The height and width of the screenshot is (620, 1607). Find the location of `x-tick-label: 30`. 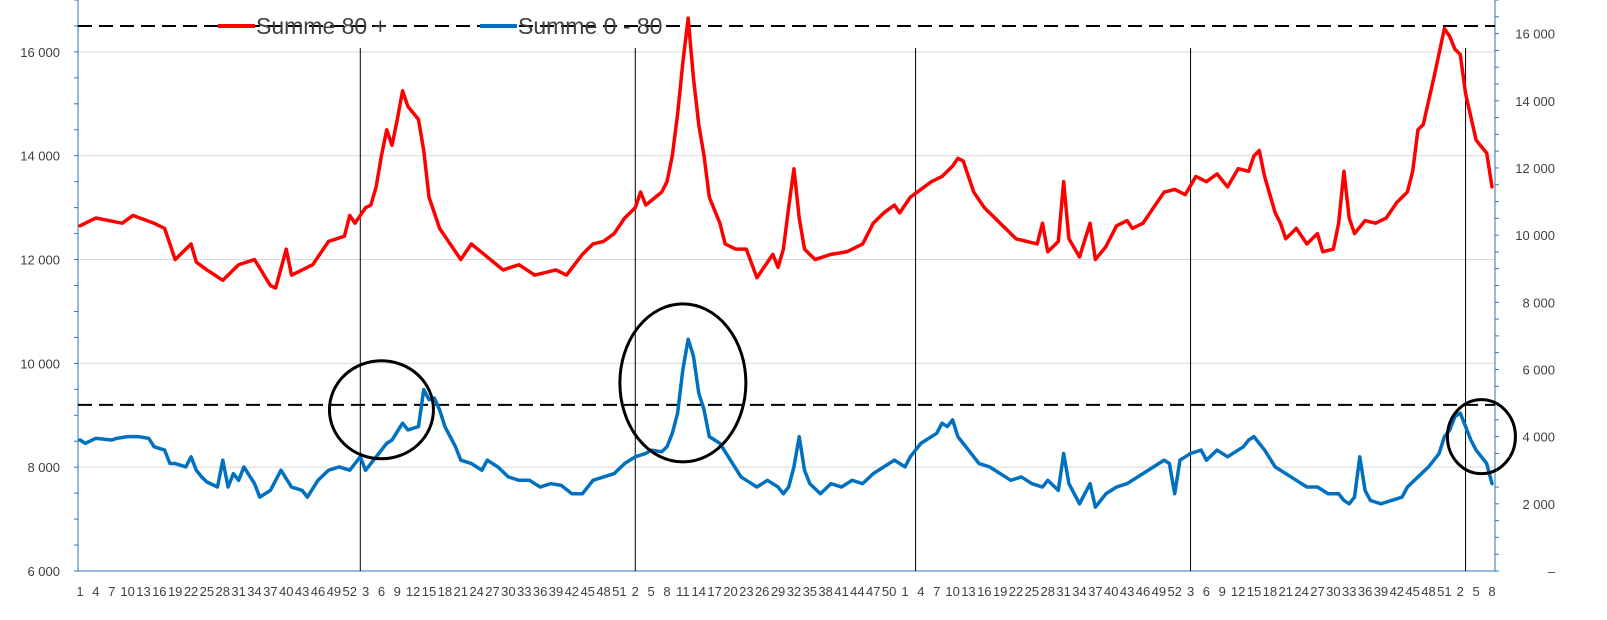

x-tick-label: 30 is located at coordinates (508, 591).